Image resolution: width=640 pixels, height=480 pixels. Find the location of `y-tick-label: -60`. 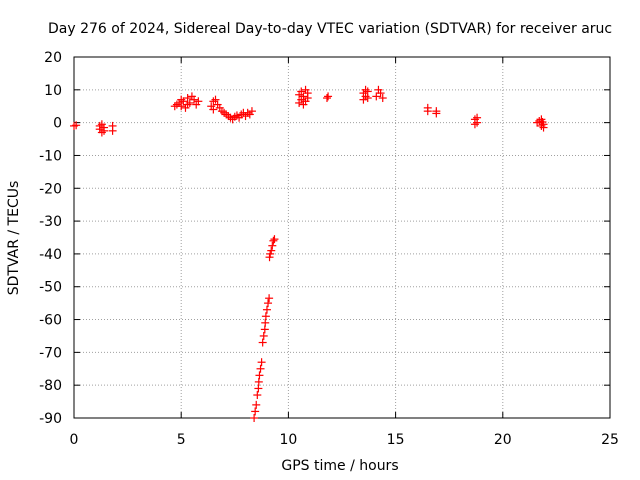

y-tick-label: -60 is located at coordinates (50, 321).